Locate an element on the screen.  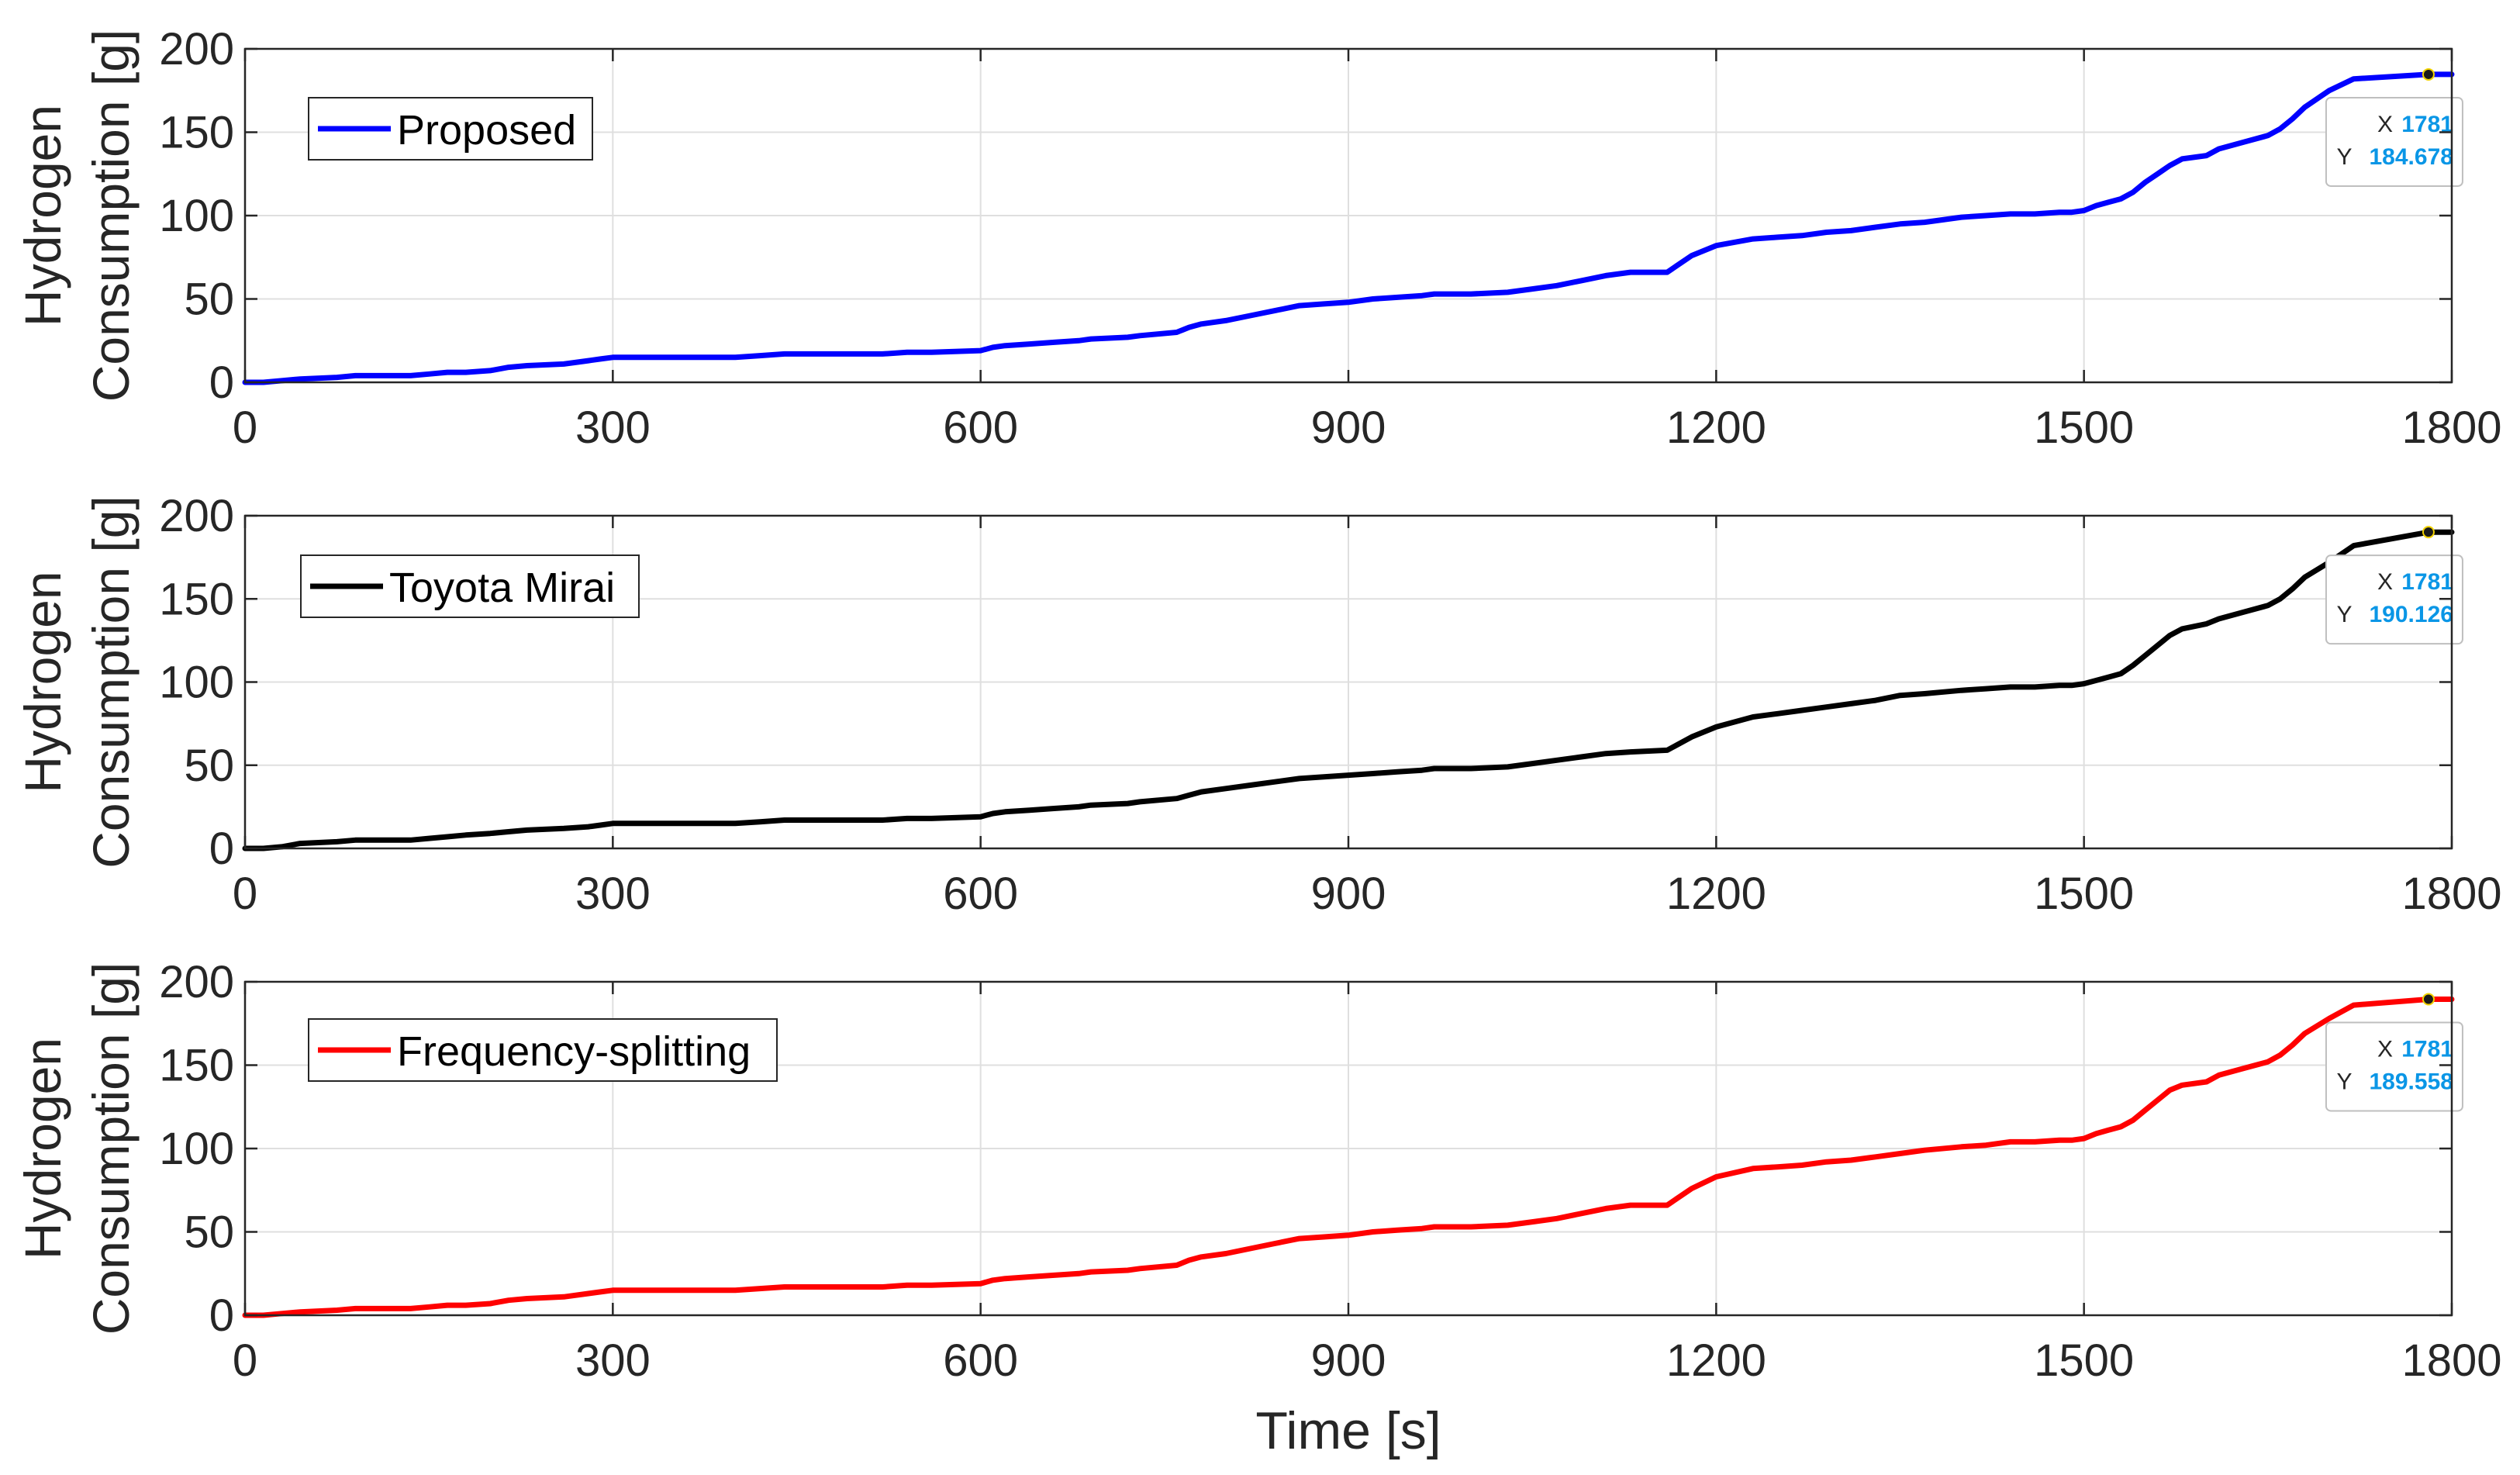
datatip-y-value: 184.678 is located at coordinates (2411, 157).